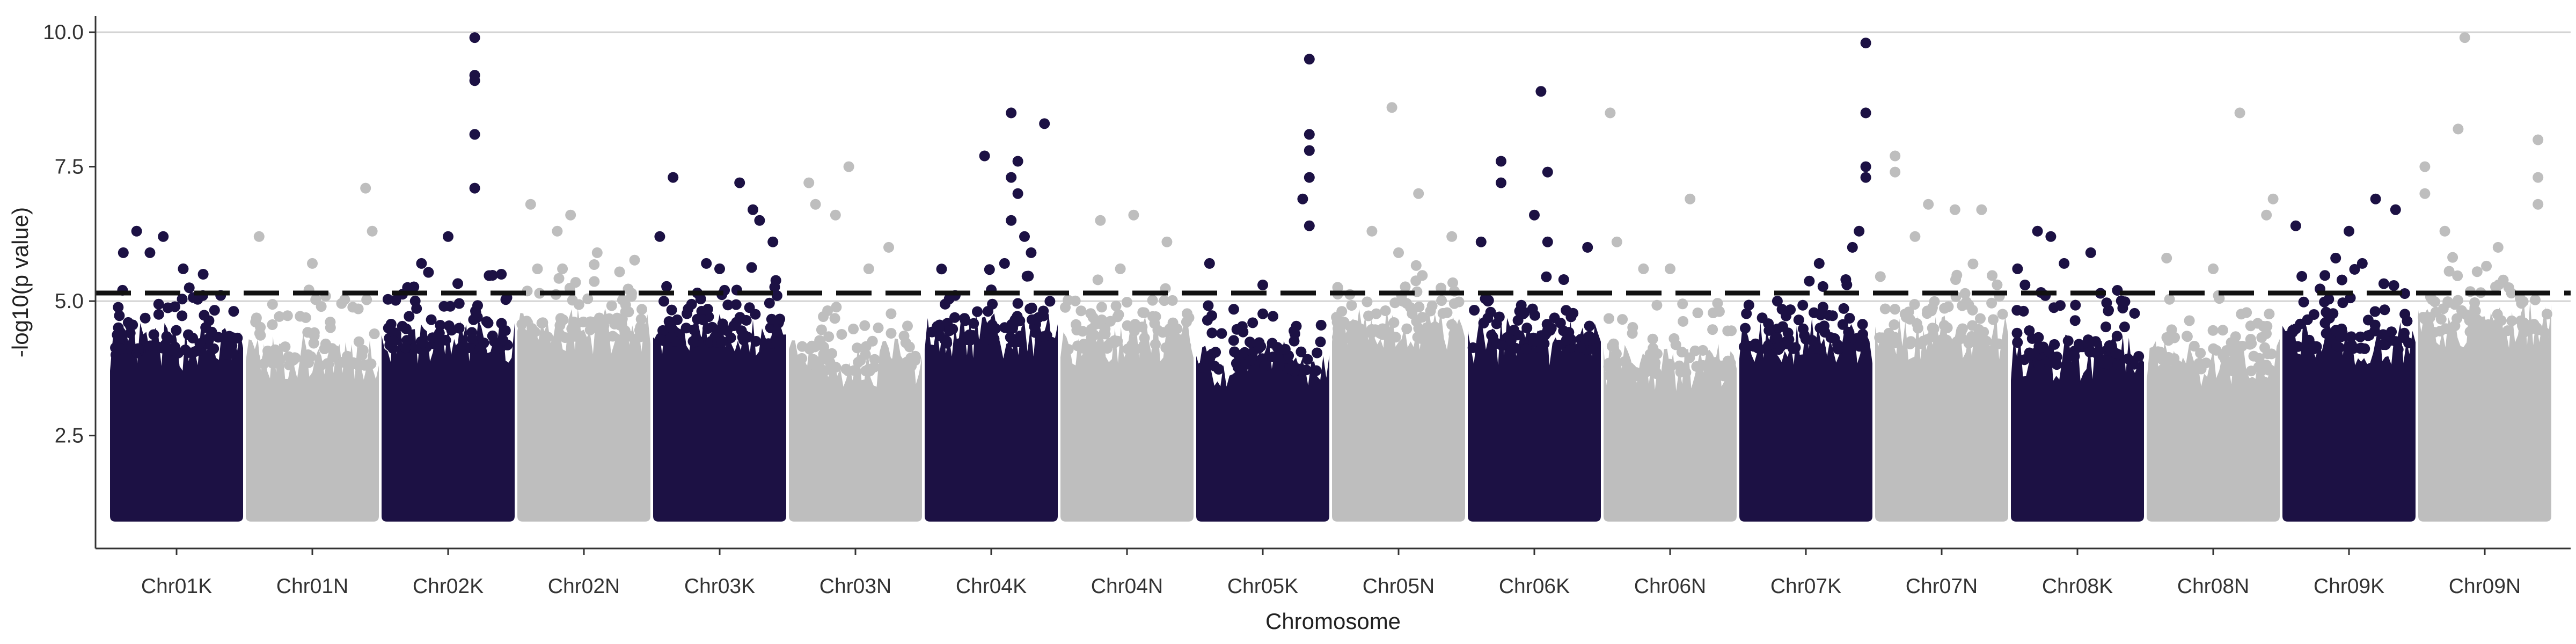 The image size is (2576, 644). Describe the element at coordinates (2213, 586) in the screenshot. I see `x-tick-label: Chr08N` at that location.